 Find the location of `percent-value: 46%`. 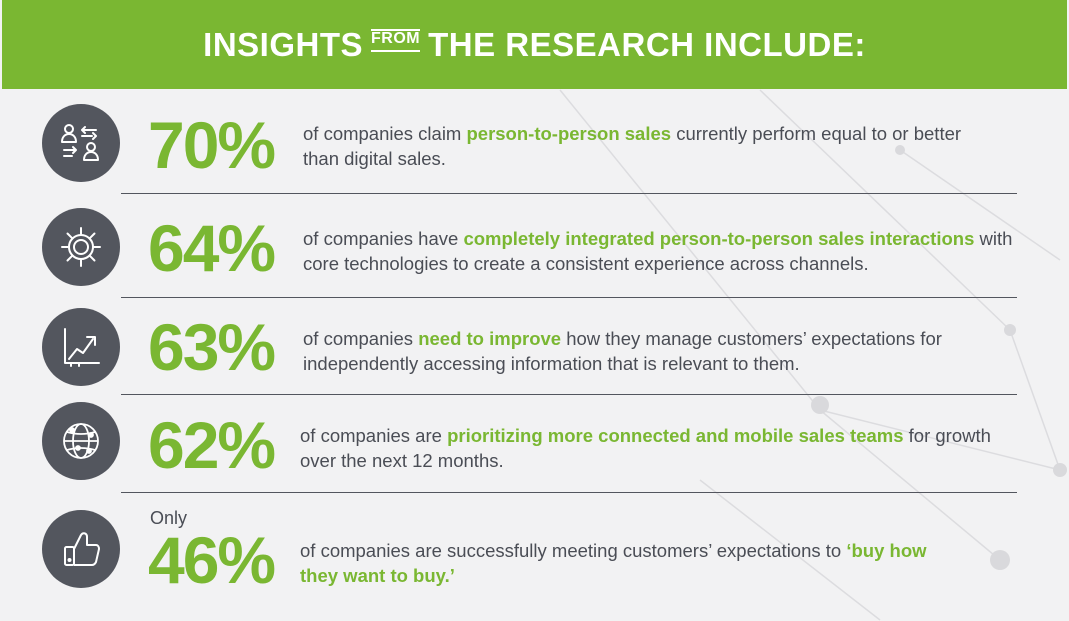

percent-value: 46% is located at coordinates (212, 560).